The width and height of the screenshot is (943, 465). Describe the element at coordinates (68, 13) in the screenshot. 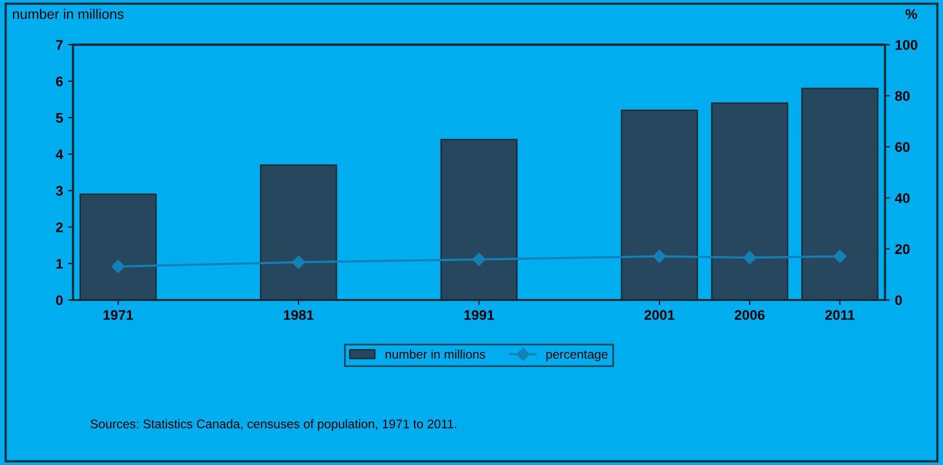

I see `y-axis-title: number in millions` at that location.